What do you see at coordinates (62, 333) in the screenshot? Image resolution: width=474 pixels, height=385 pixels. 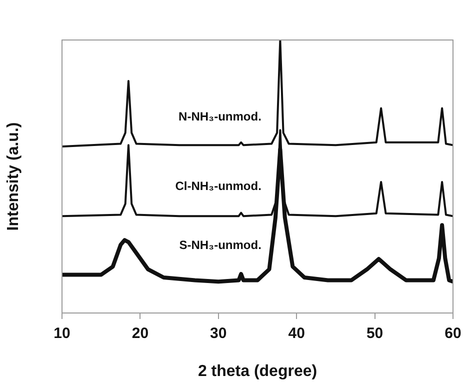 I see `x-tick-label: 10` at bounding box center [62, 333].